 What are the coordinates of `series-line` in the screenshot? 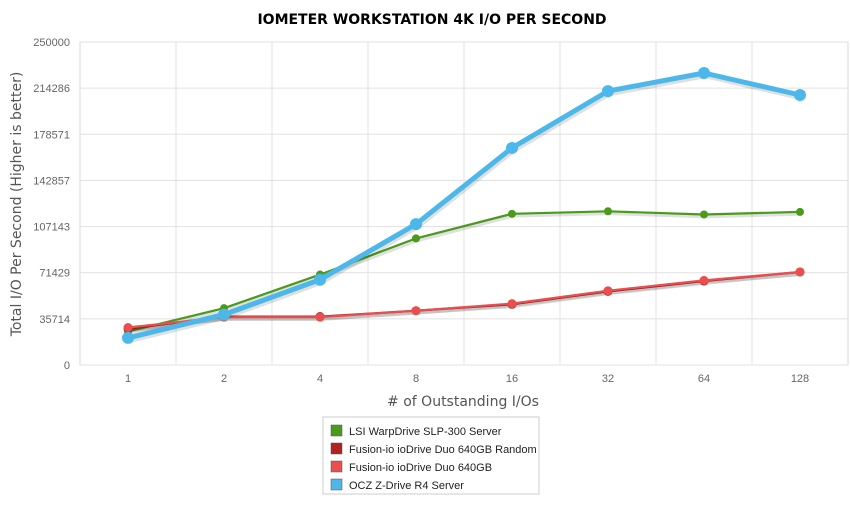 It's located at (464, 299).